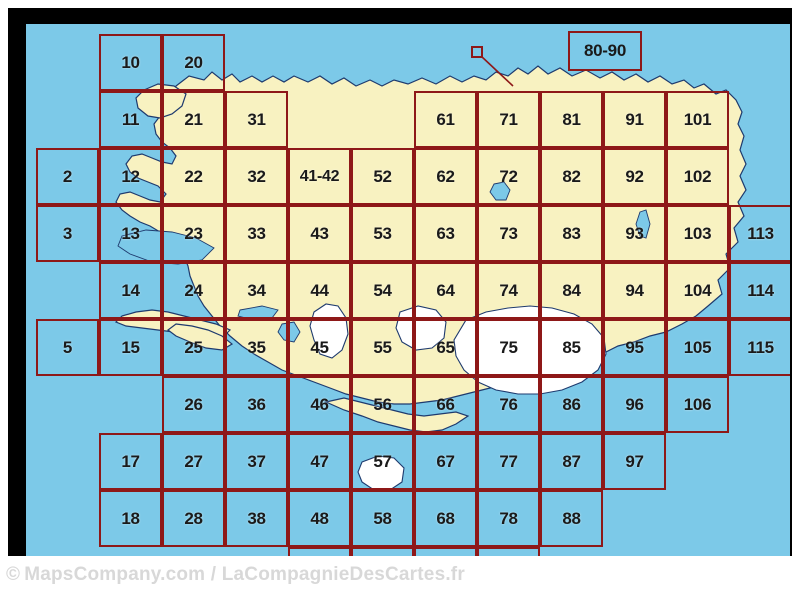  What do you see at coordinates (319, 551) in the screenshot?
I see `grid-cell-49: 49` at bounding box center [319, 551].